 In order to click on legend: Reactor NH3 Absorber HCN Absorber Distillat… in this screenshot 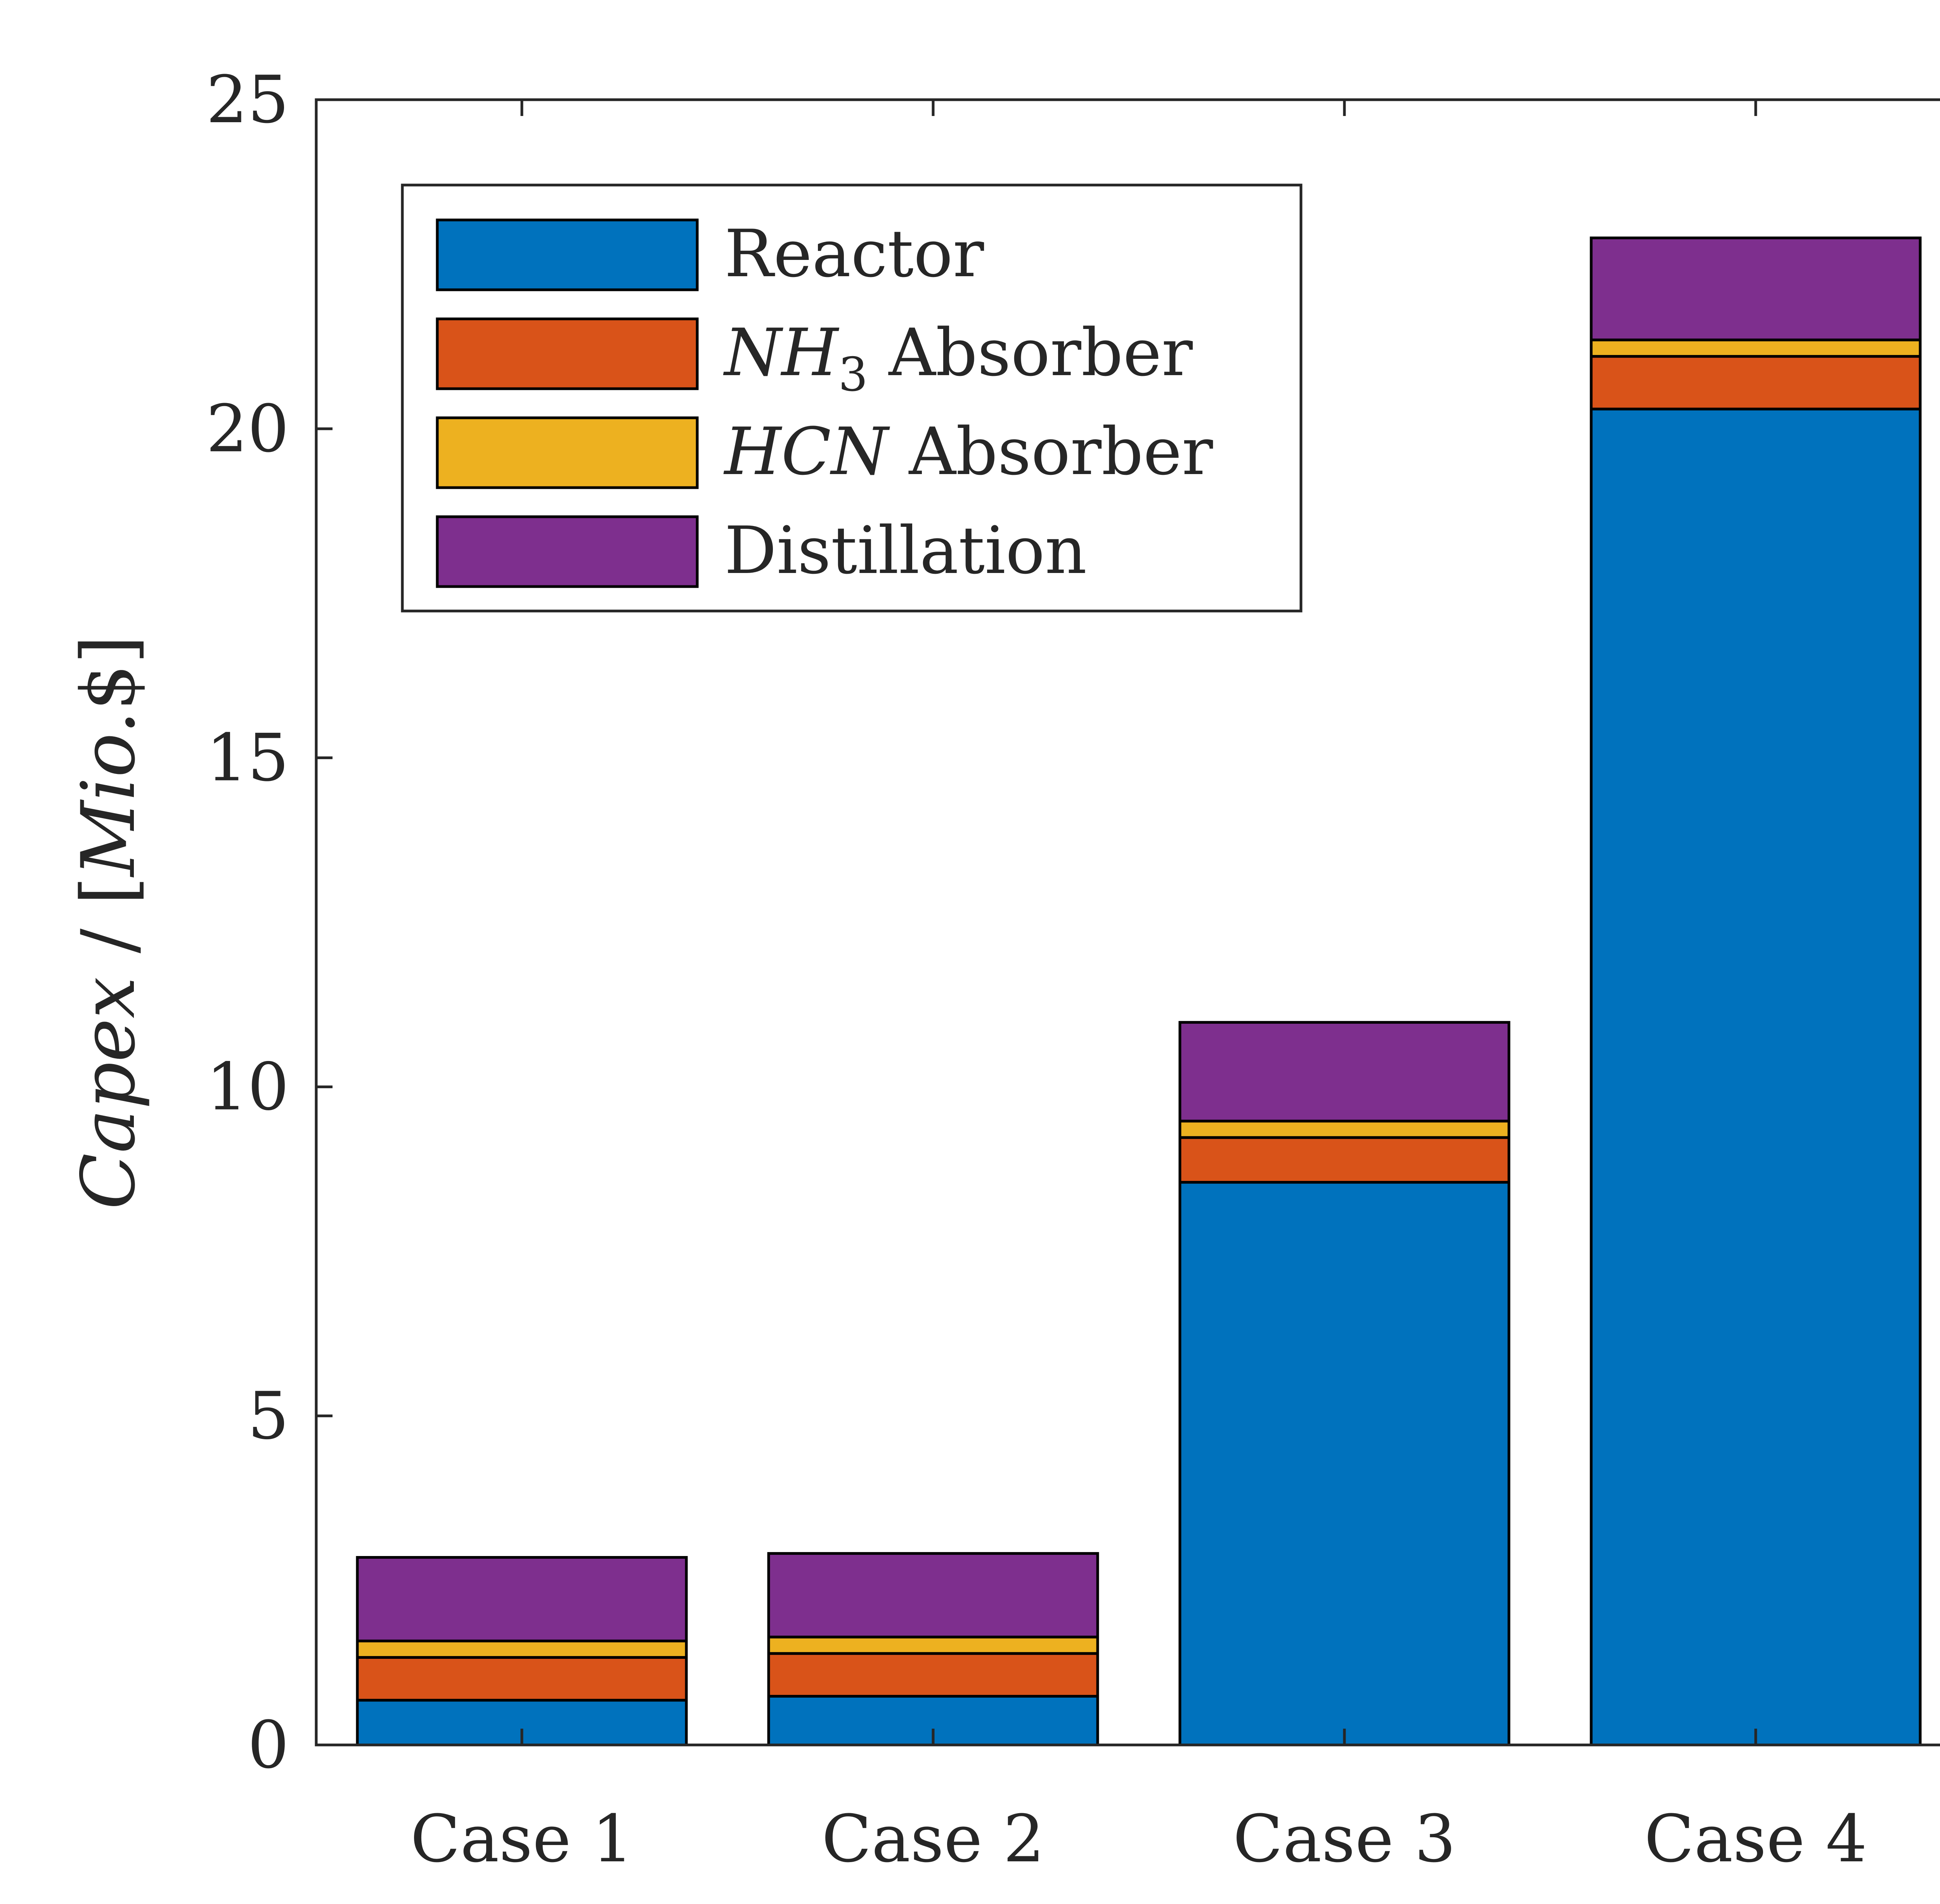, I will do `click(852, 398)`.